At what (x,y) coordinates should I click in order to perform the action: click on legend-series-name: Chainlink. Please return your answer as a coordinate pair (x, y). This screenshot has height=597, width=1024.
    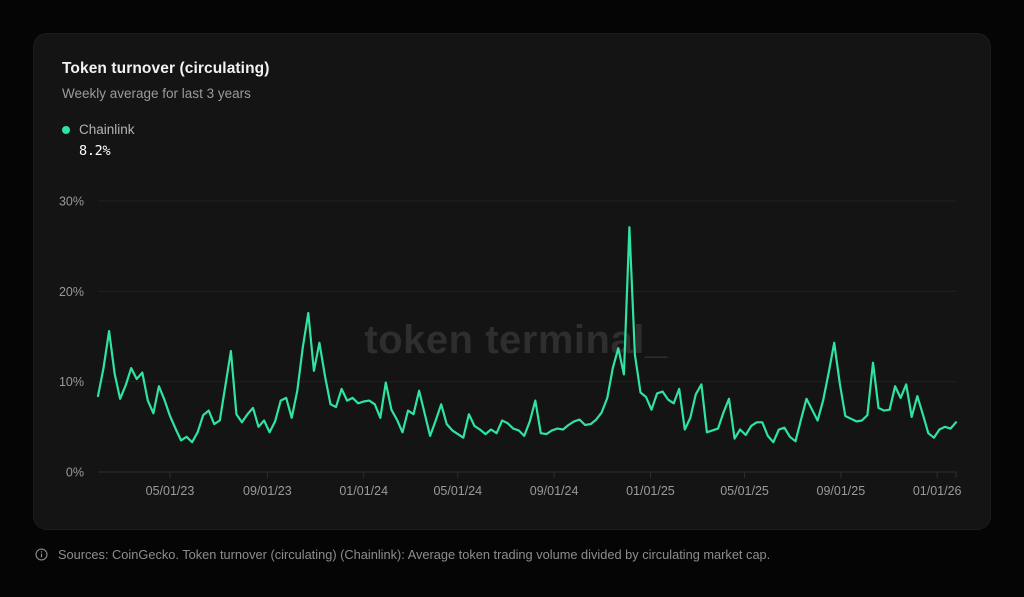
    Looking at the image, I should click on (107, 129).